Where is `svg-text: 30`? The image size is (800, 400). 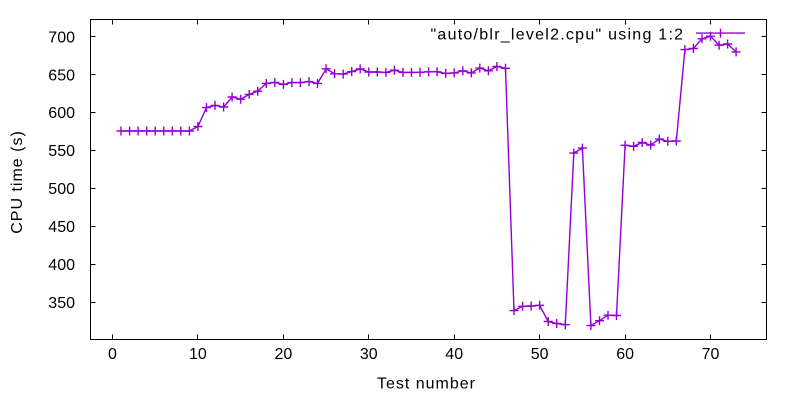
svg-text: 30 is located at coordinates (369, 354).